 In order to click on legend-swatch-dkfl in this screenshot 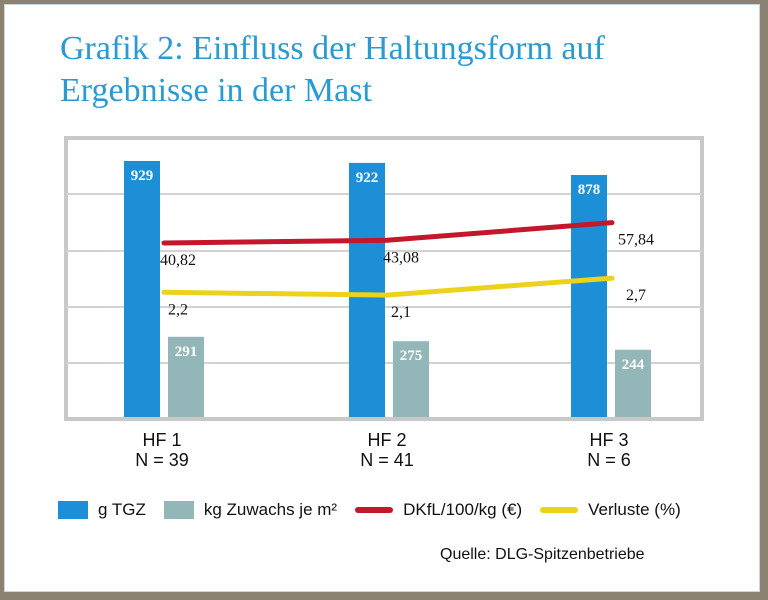, I will do `click(374, 510)`.